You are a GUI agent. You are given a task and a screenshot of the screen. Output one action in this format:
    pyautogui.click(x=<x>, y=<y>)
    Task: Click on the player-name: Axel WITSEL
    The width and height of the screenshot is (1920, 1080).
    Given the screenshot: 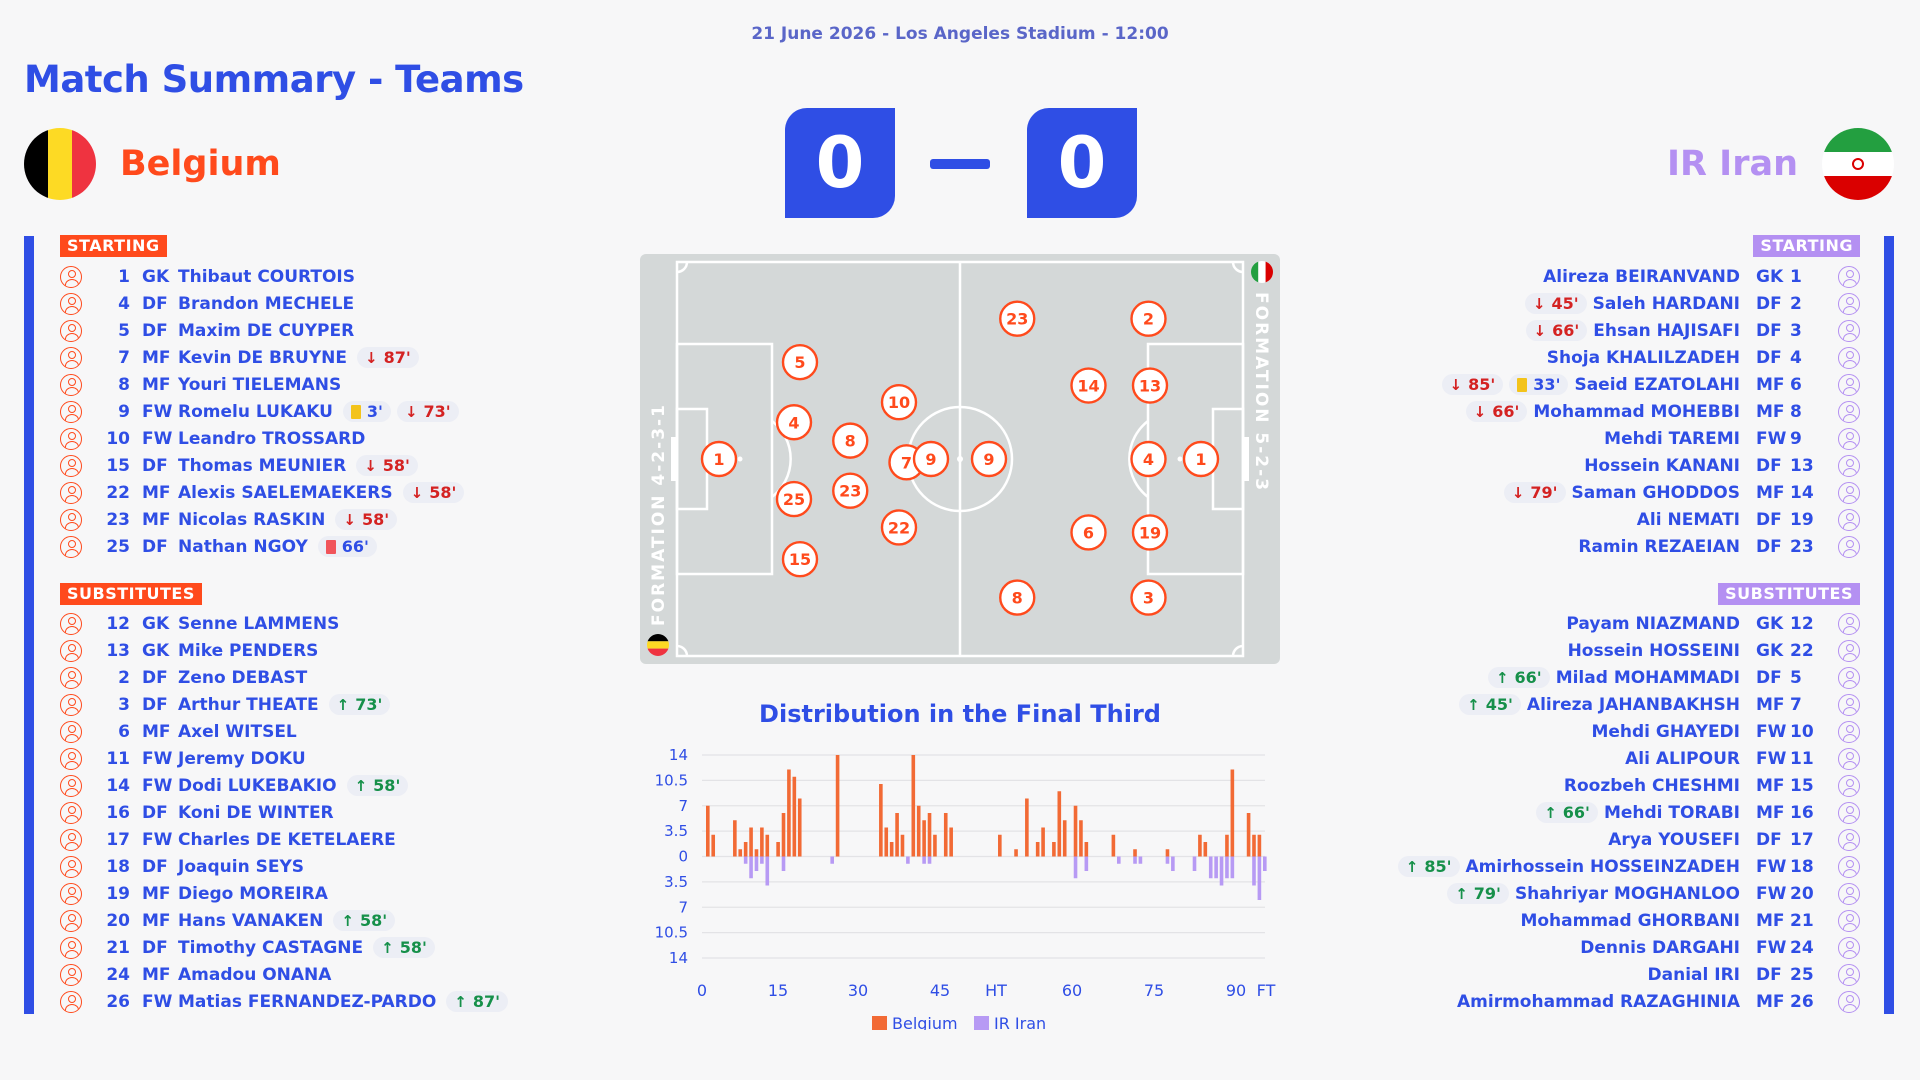 What is the action you would take?
    pyautogui.click(x=237, y=731)
    